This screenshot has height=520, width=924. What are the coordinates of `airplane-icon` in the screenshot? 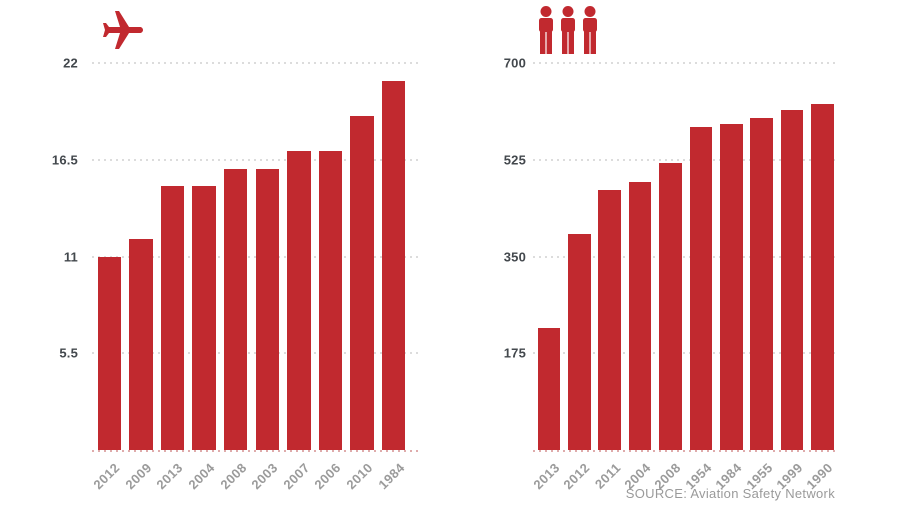 It's located at (123, 31).